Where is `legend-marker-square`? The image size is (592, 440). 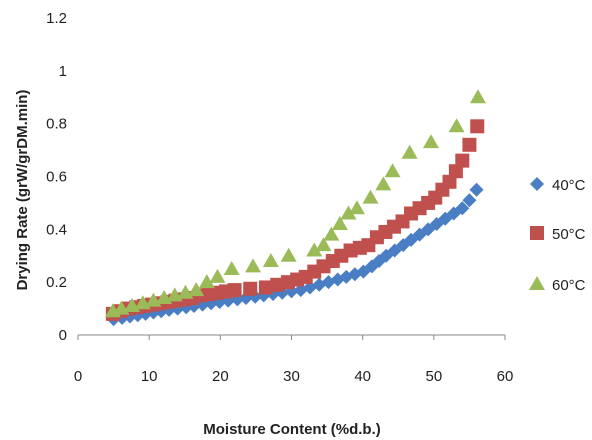
legend-marker-square is located at coordinates (537, 233).